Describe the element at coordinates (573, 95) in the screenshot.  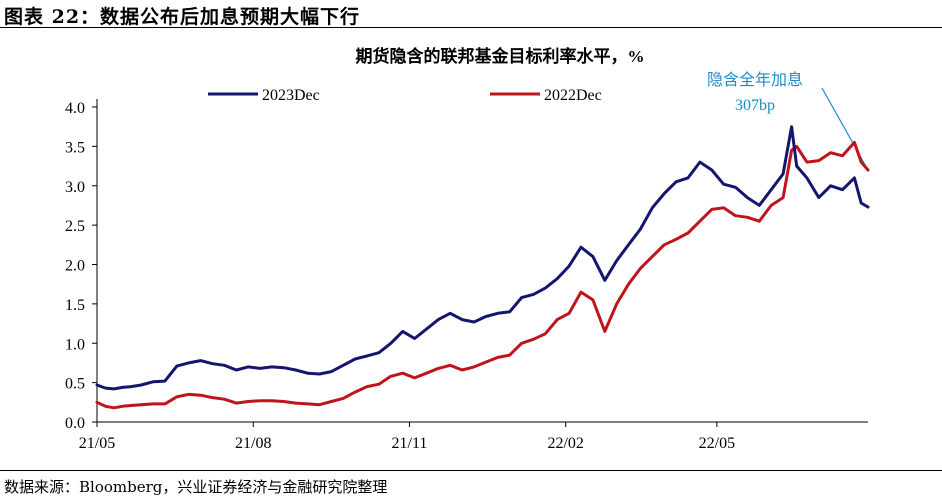
I see `legend-label-2022dec: 2022Dec` at that location.